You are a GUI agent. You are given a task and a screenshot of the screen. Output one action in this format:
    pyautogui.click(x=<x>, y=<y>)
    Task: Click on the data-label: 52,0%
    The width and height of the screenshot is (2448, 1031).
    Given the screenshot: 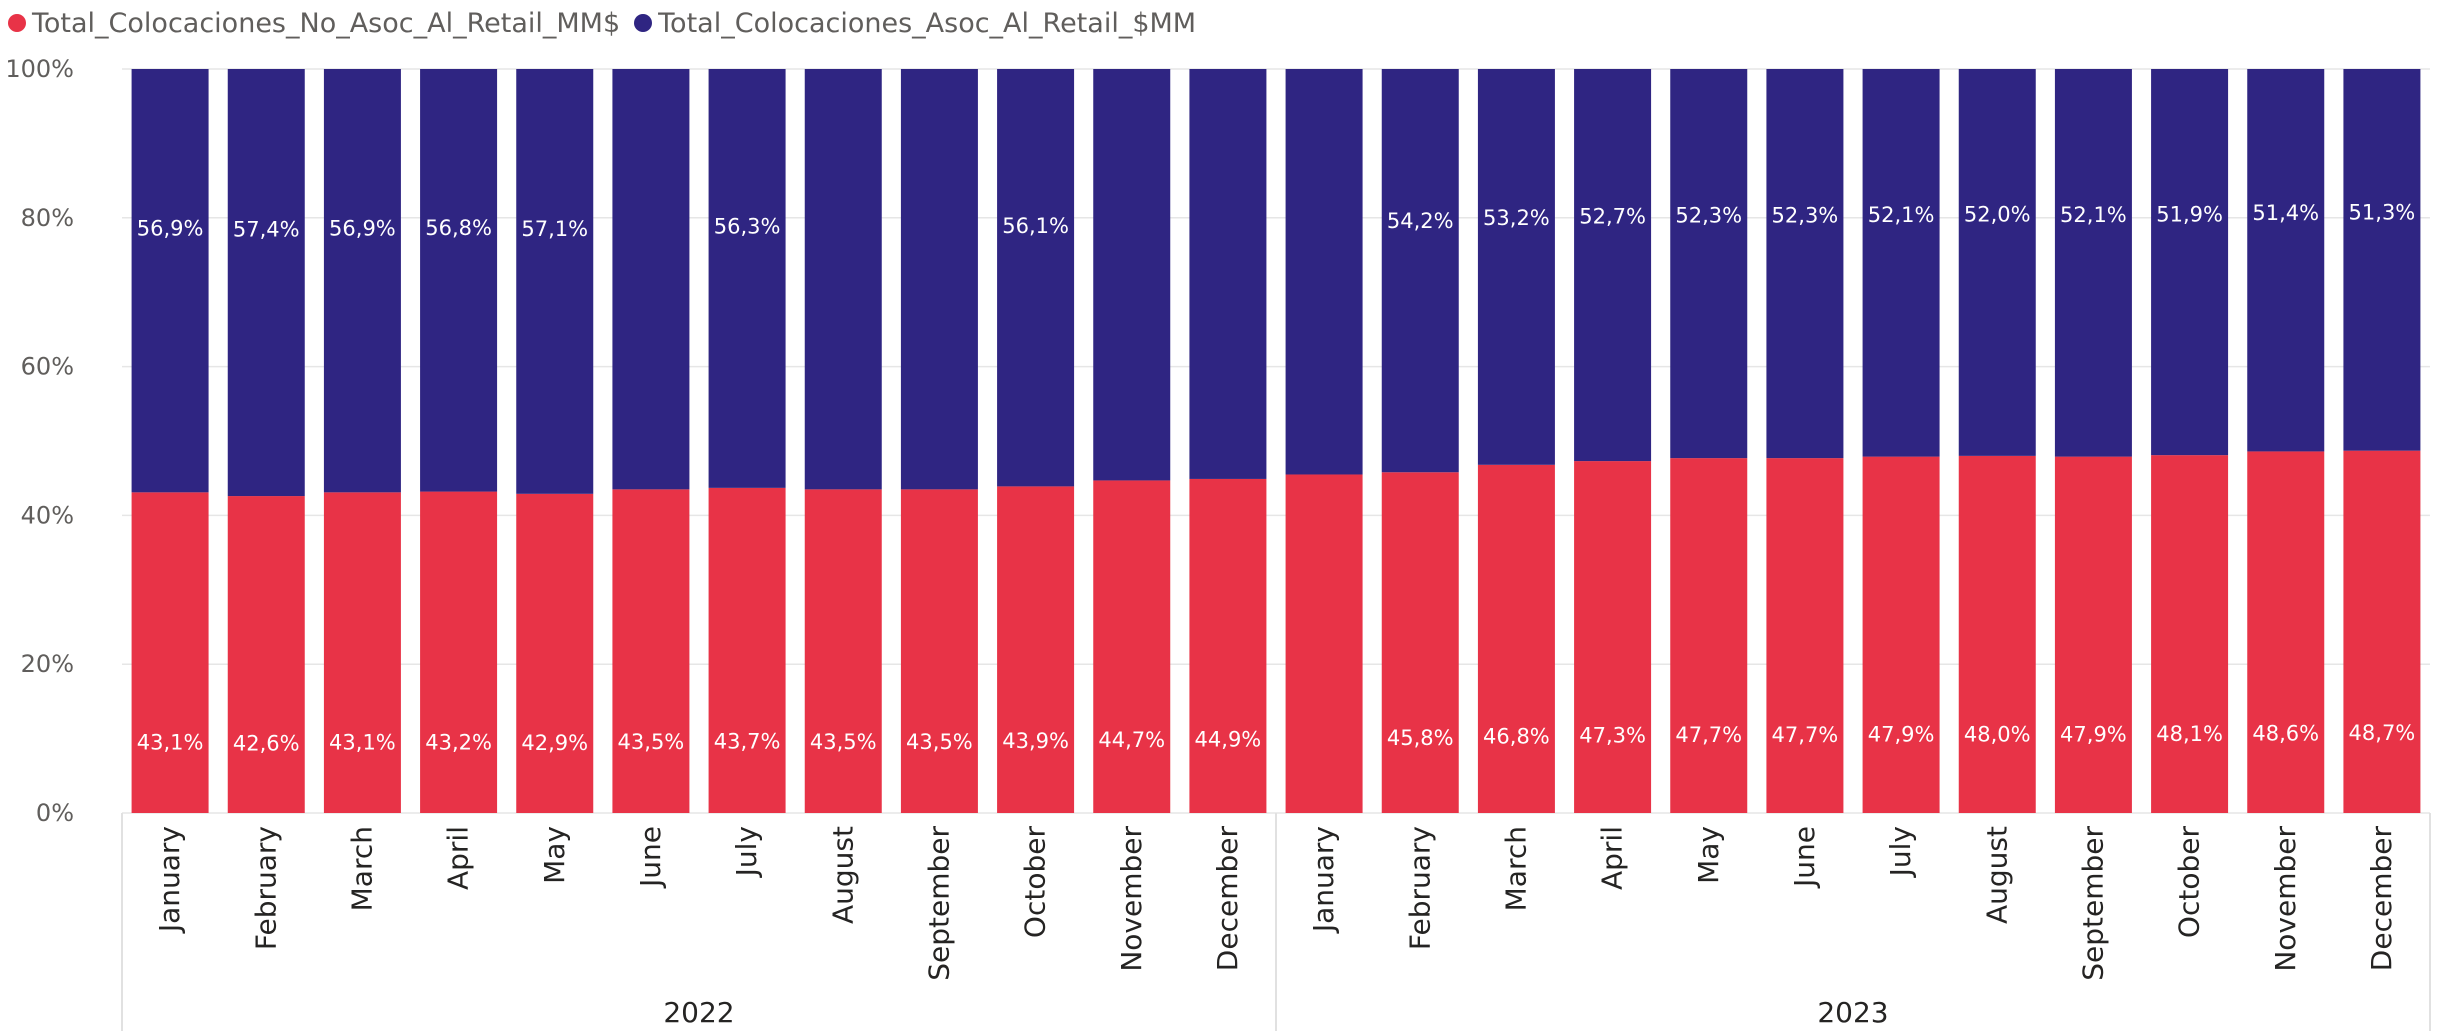 What is the action you would take?
    pyautogui.click(x=1997, y=215)
    